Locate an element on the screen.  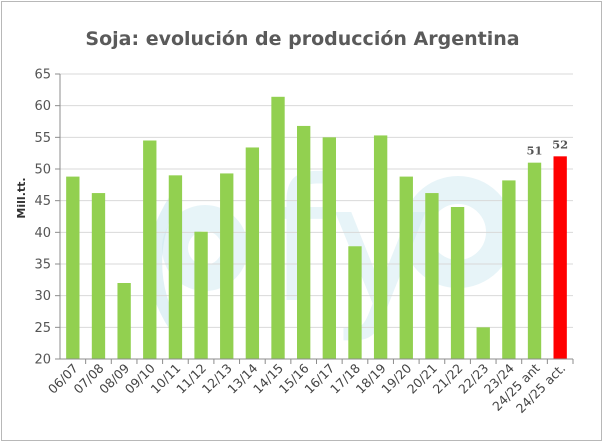
data-label: 51 is located at coordinates (535, 151).